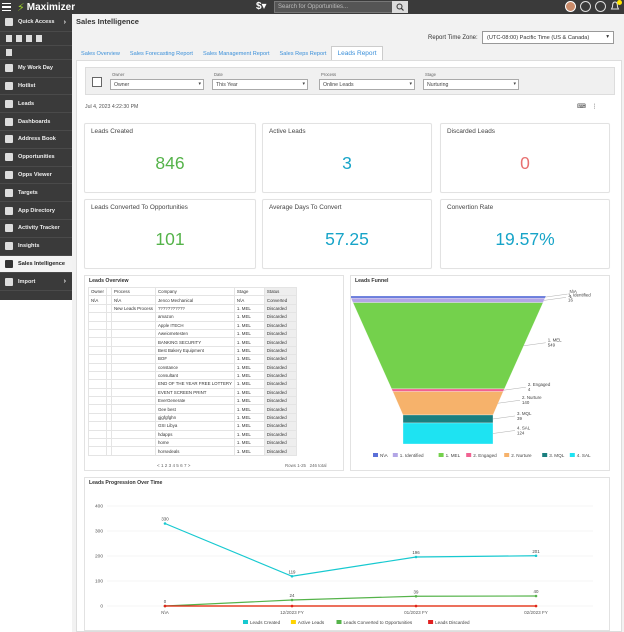  Describe the element at coordinates (471, 84) in the screenshot. I see `stage-select: Nurturing ▾` at that location.